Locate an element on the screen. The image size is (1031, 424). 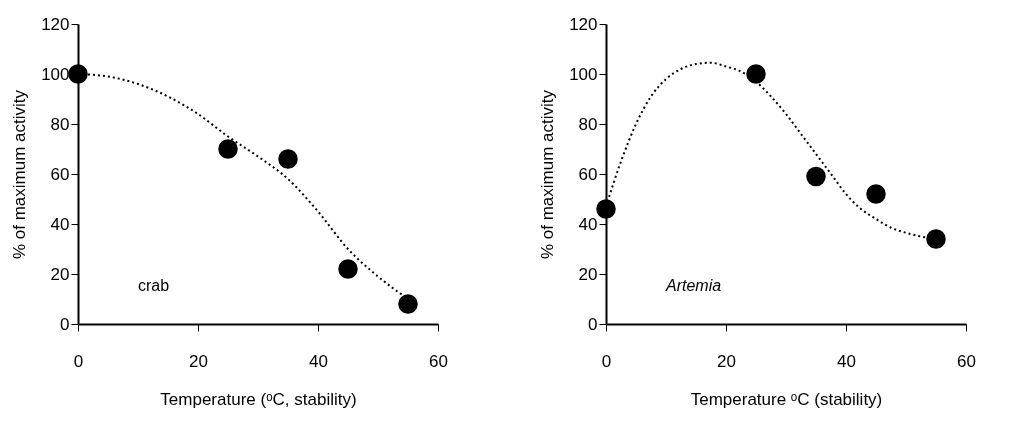
x-axis-title: Temperature ᵒC (stability) is located at coordinates (786, 399).